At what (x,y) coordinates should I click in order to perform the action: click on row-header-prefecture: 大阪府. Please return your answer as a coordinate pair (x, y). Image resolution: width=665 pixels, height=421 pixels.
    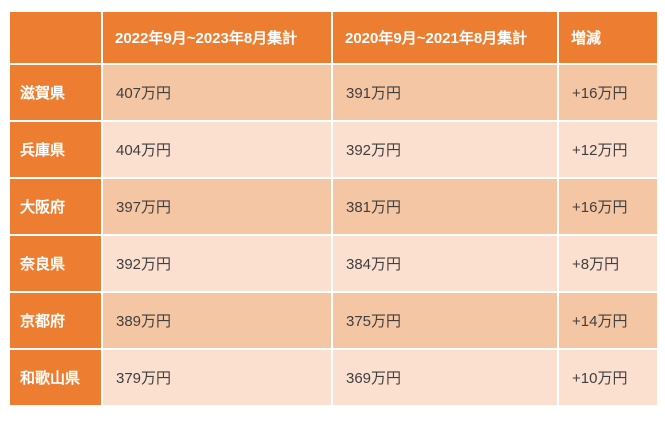
    Looking at the image, I should click on (55, 206).